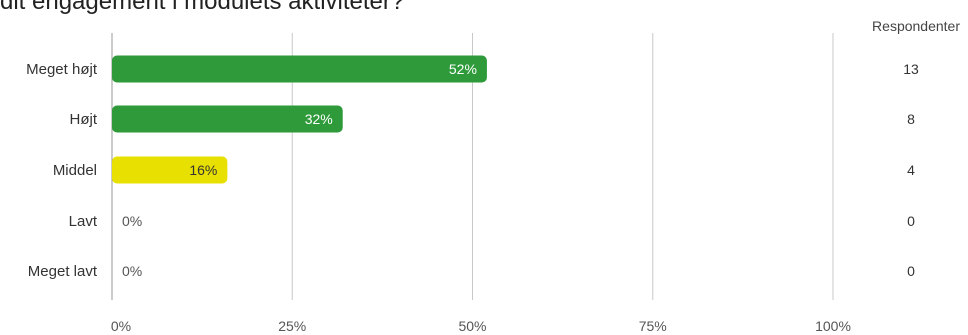  What do you see at coordinates (121, 326) in the screenshot?
I see `x-tick-label: 0%` at bounding box center [121, 326].